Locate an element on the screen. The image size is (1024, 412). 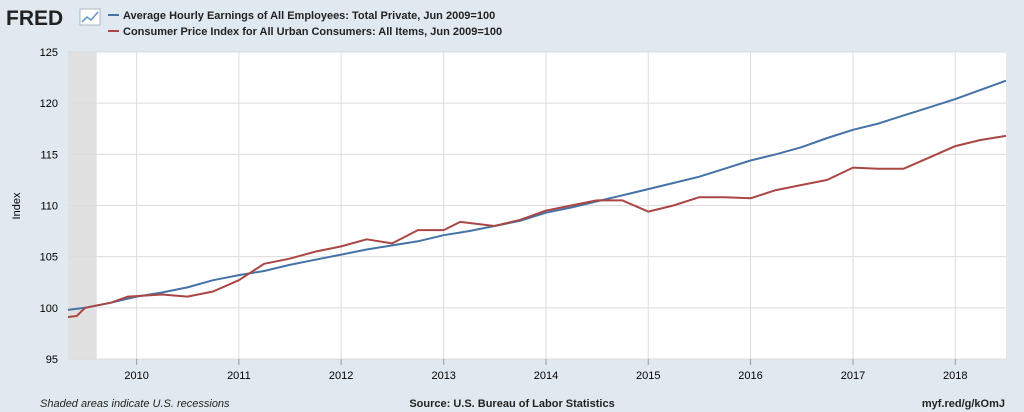
x-tick-label: 2018 is located at coordinates (955, 376).